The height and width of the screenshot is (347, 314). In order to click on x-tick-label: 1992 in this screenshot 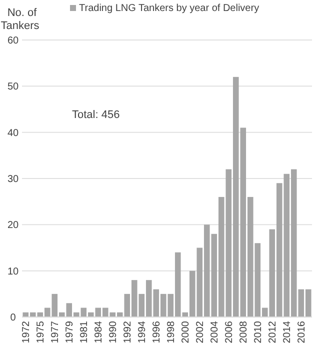, I will do `click(128, 332)`.